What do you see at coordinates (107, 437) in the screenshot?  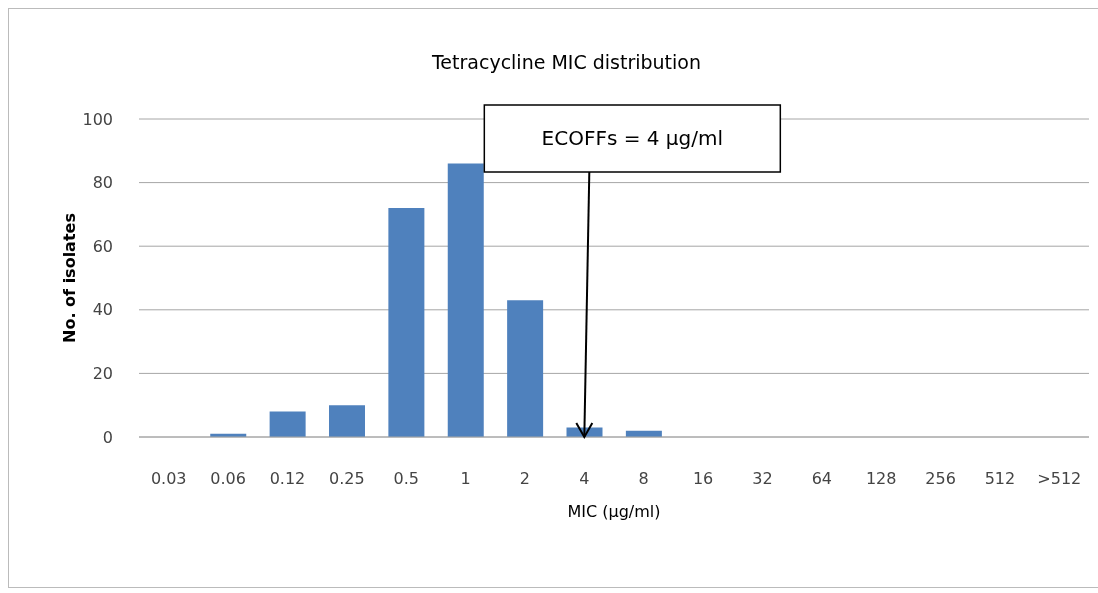 I see `y-tick-label: 0` at bounding box center [107, 437].